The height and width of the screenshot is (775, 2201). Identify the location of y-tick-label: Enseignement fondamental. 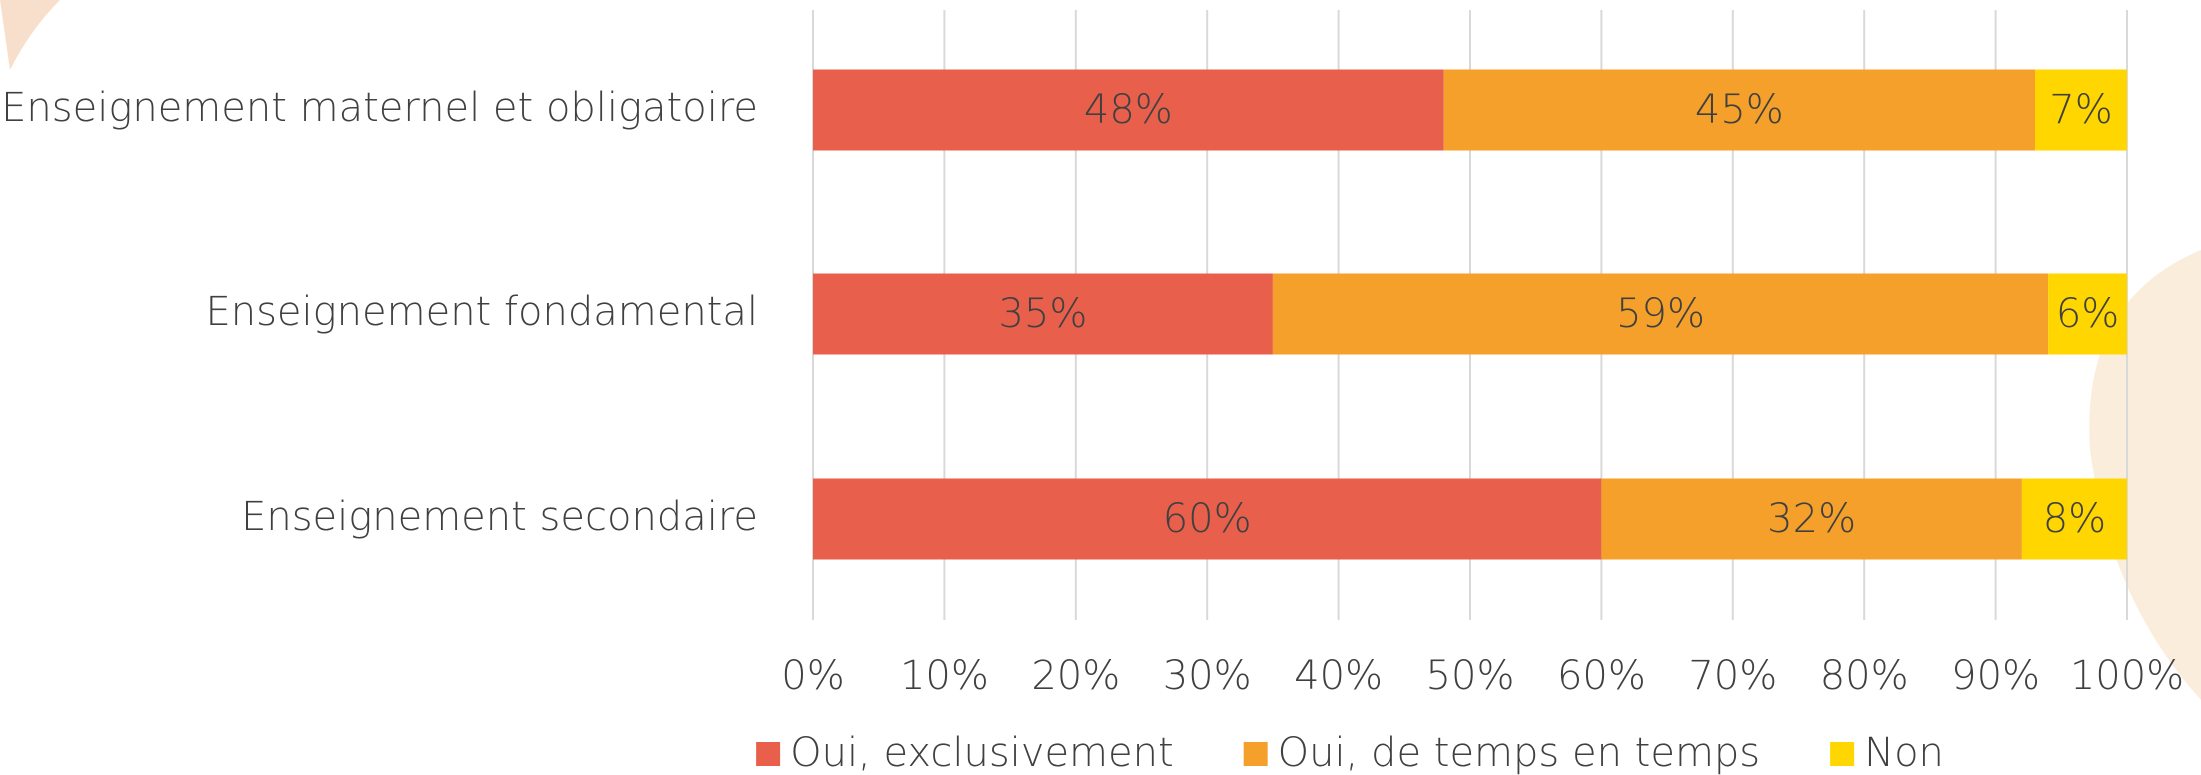
(481, 312).